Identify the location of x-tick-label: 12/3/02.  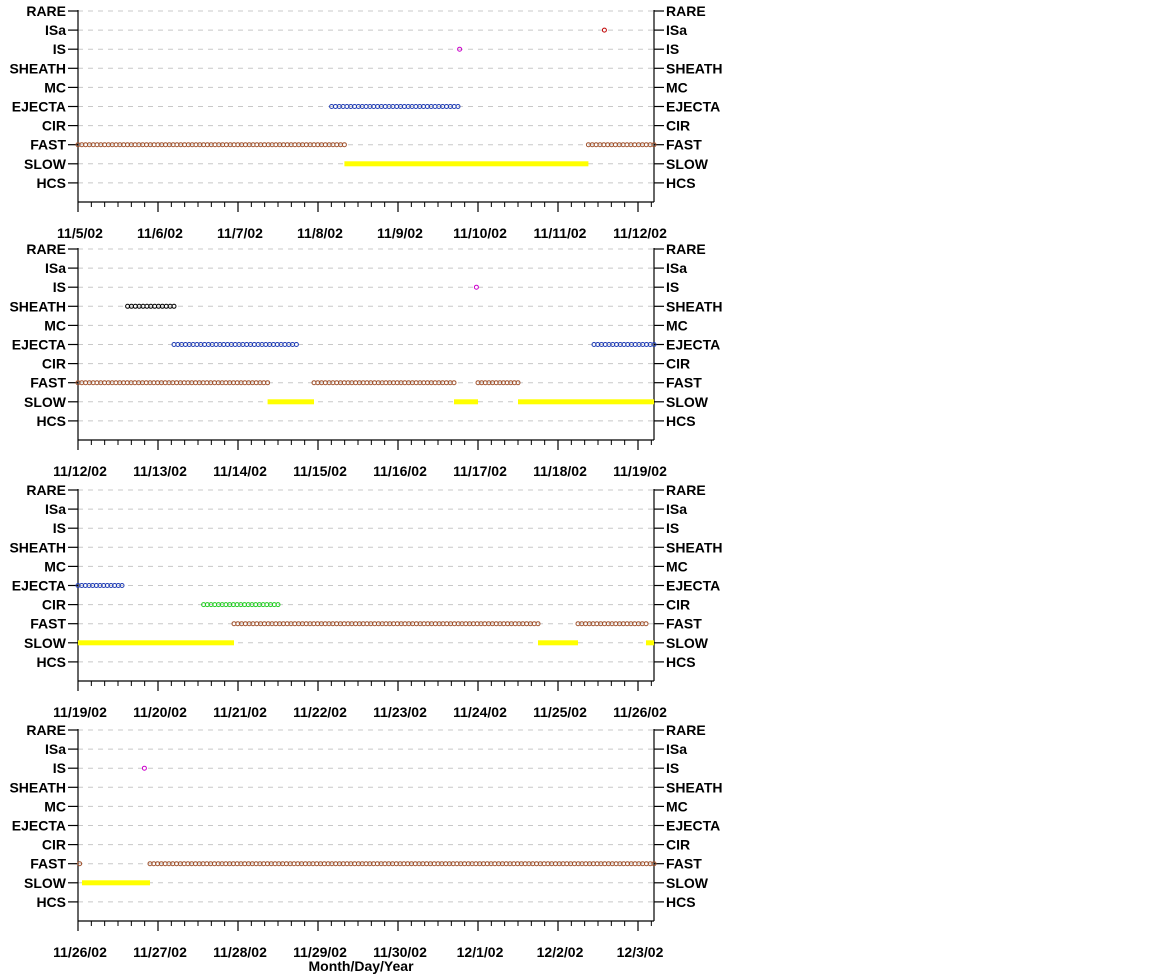
(640, 952).